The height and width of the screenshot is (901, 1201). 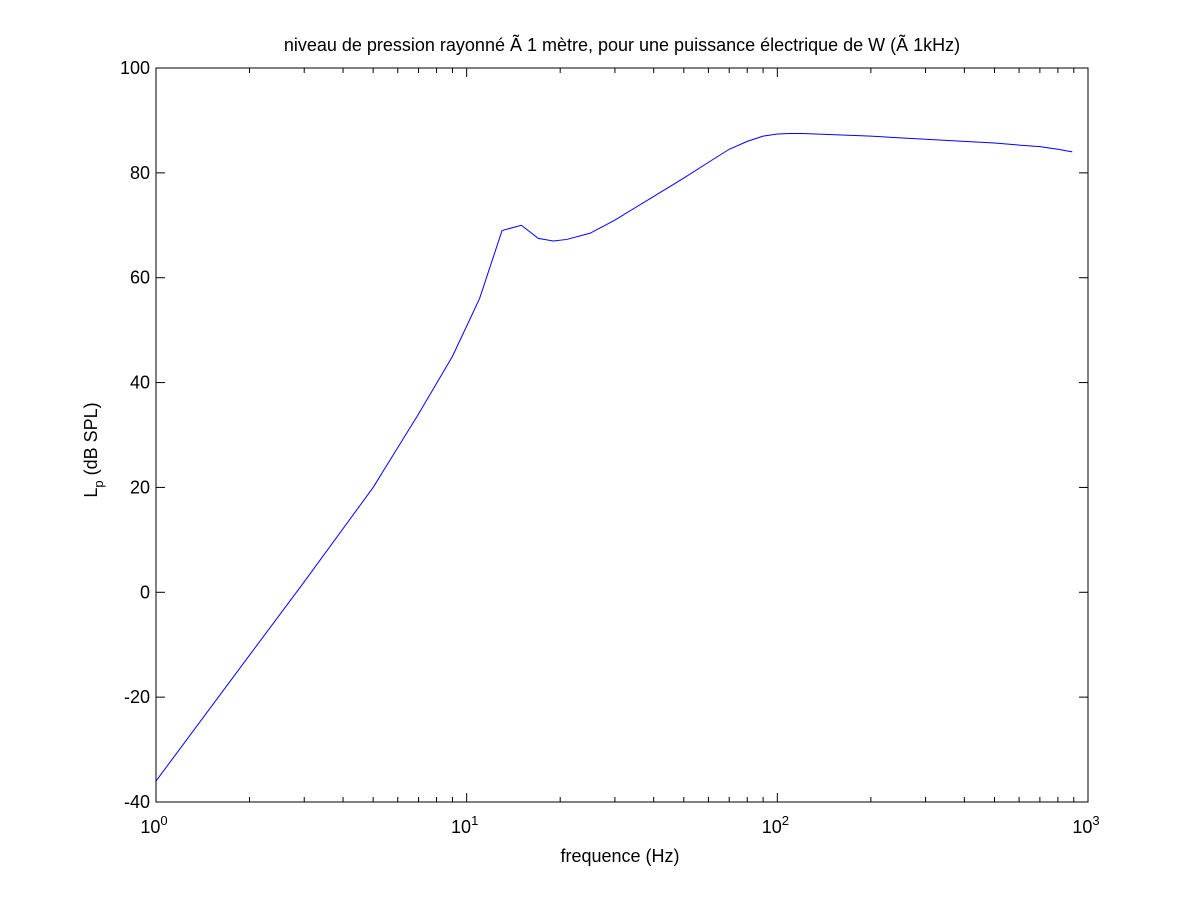 I want to click on y-tick-label: 80, so click(x=140, y=173).